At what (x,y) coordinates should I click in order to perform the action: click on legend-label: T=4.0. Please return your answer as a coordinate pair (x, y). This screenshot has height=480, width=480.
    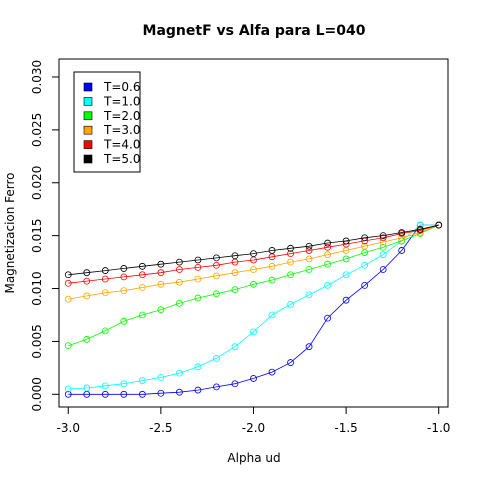
    Looking at the image, I should click on (121, 145).